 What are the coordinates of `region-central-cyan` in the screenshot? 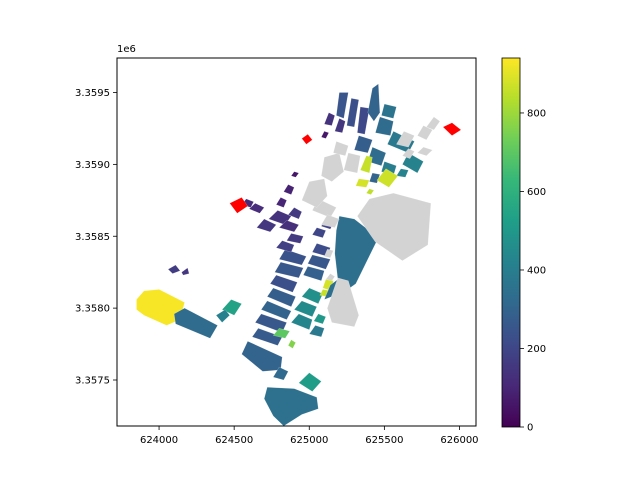 It's located at (320, 319).